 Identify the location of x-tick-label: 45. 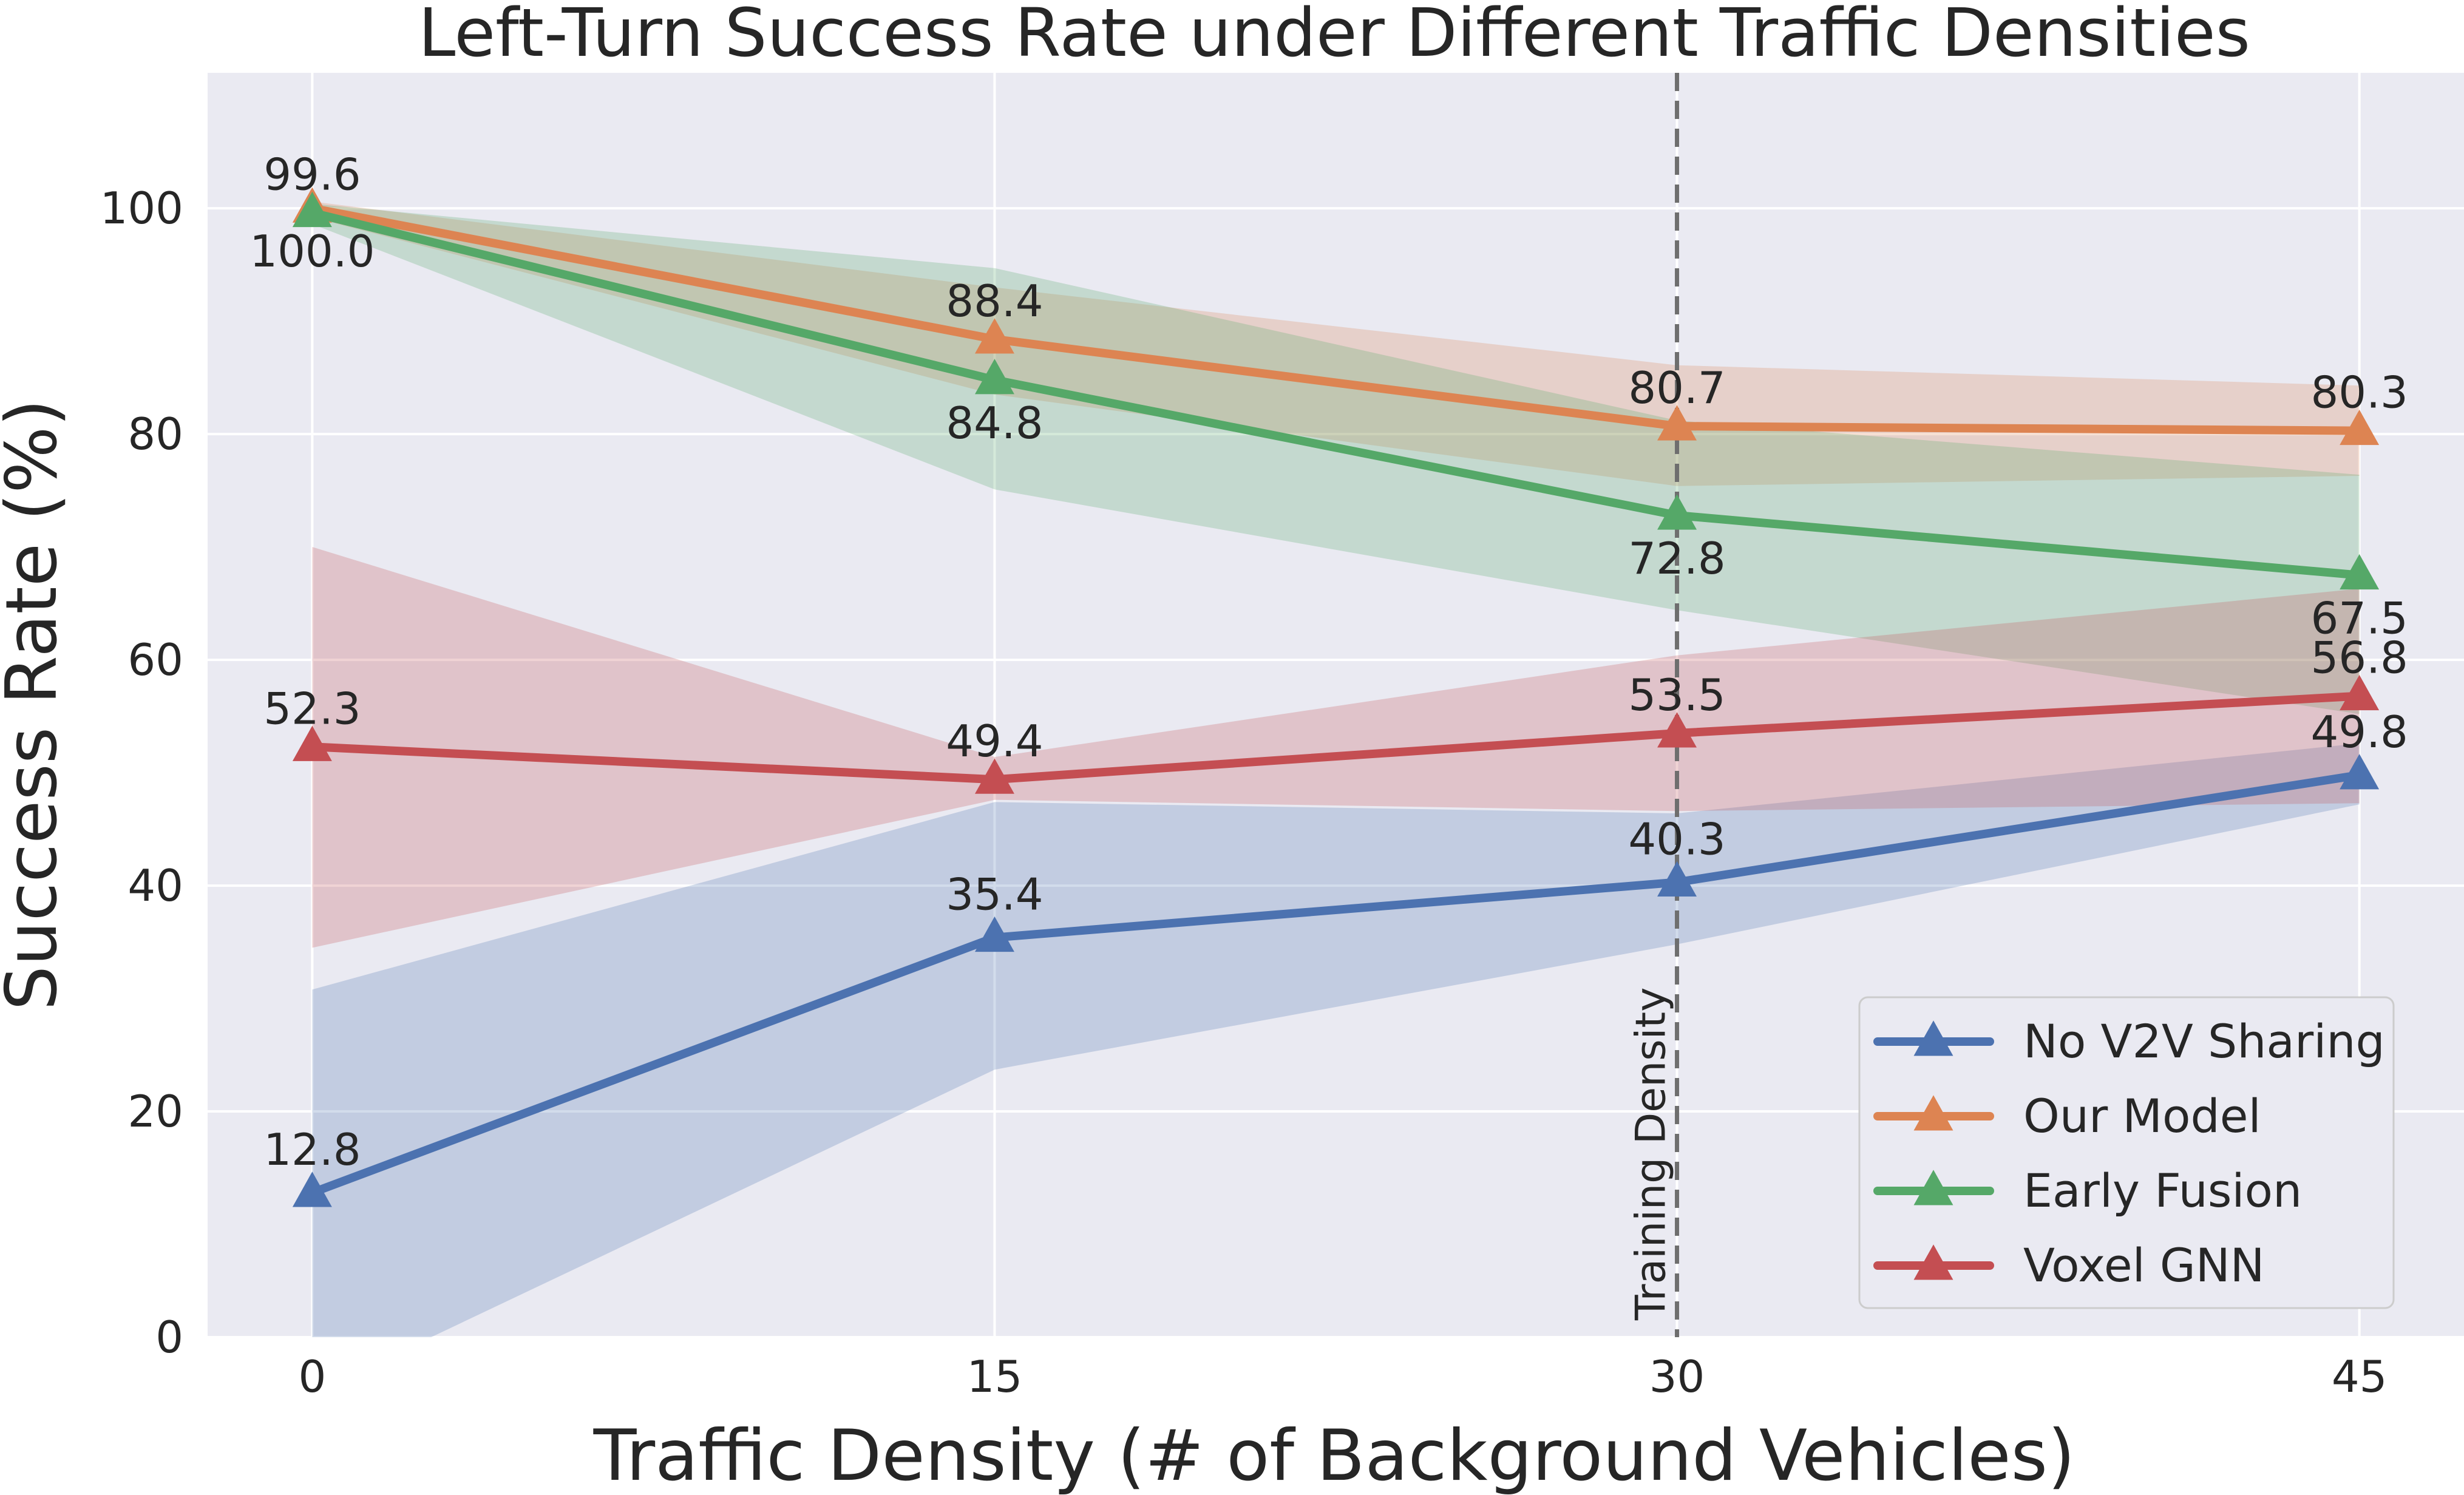
(2360, 1377).